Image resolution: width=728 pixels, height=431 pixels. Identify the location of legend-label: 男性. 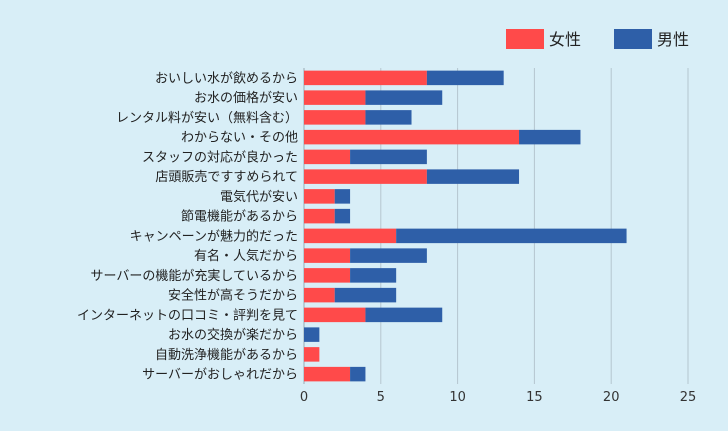
(673, 39).